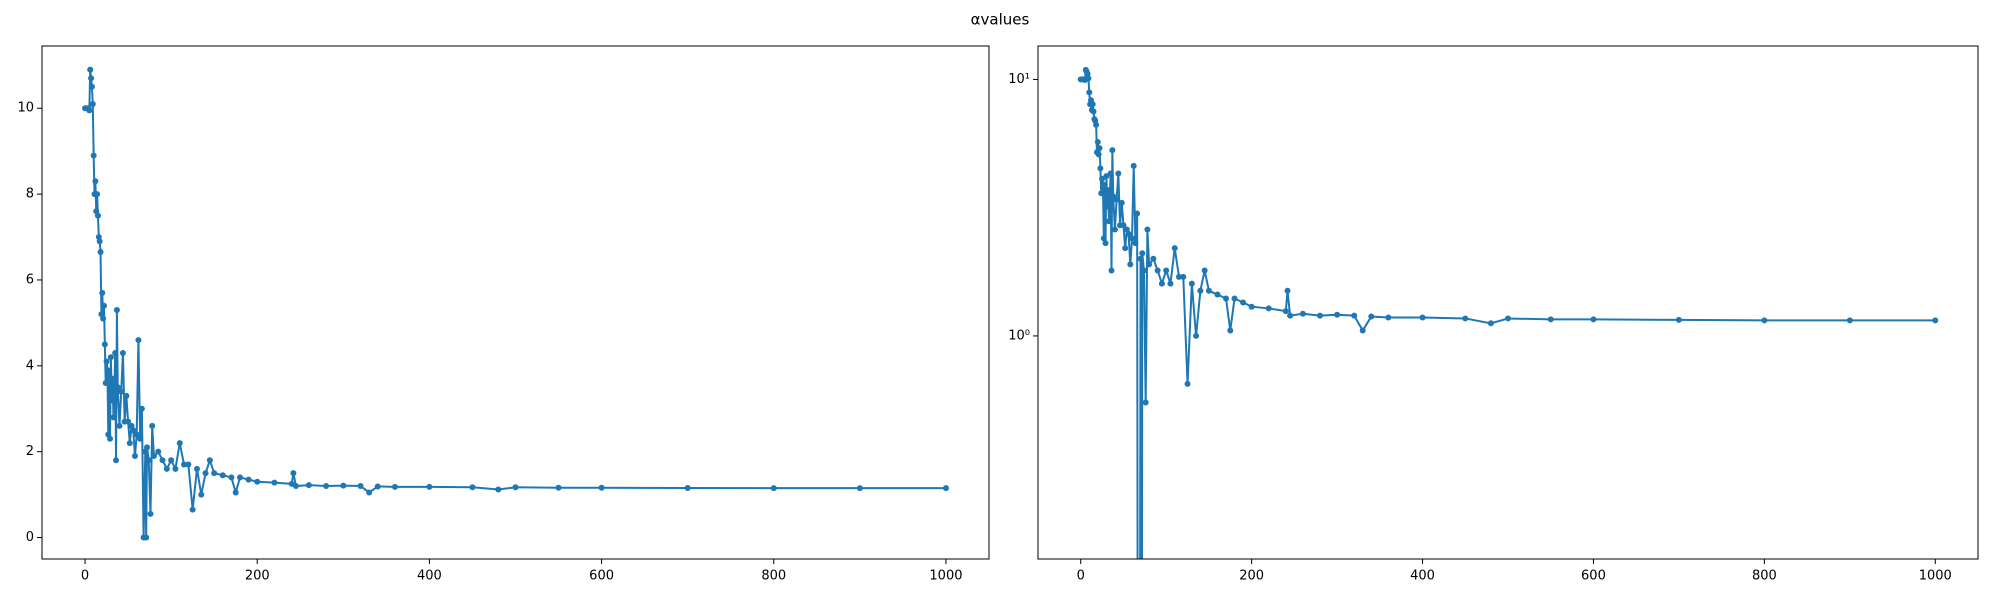 The height and width of the screenshot is (604, 2000). Describe the element at coordinates (30, 279) in the screenshot. I see `y-tick-label: 6` at that location.